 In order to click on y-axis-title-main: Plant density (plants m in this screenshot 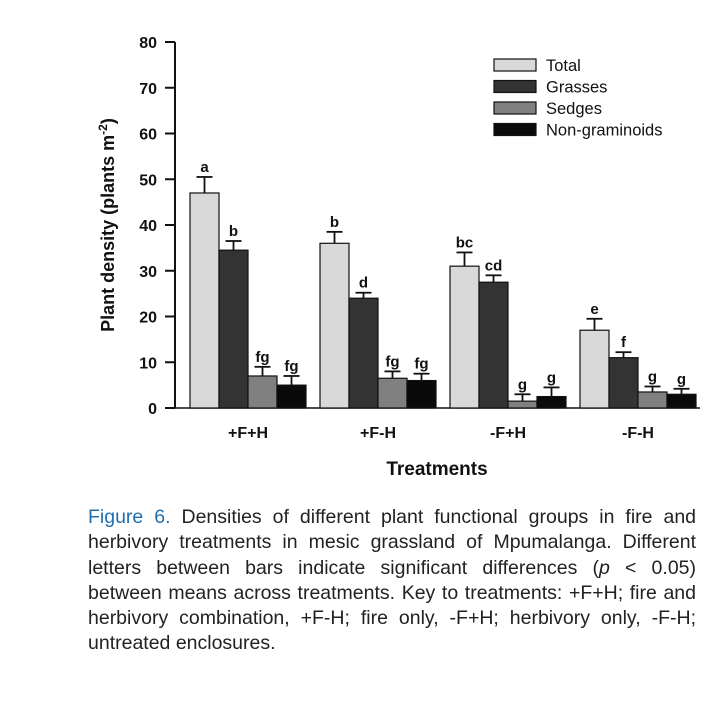, I will do `click(108, 233)`.